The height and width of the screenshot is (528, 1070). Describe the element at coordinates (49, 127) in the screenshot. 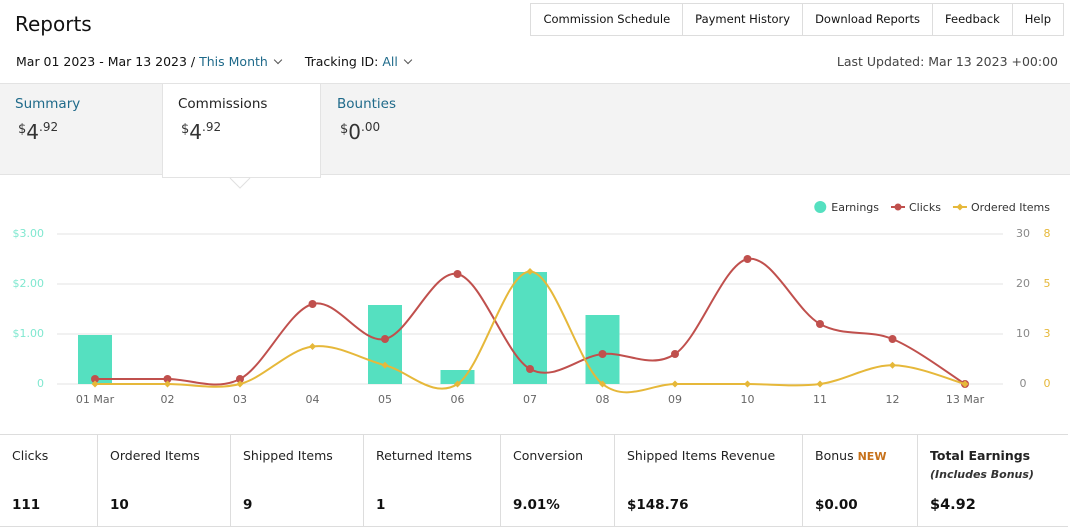

I see `amount-cents: .92` at that location.